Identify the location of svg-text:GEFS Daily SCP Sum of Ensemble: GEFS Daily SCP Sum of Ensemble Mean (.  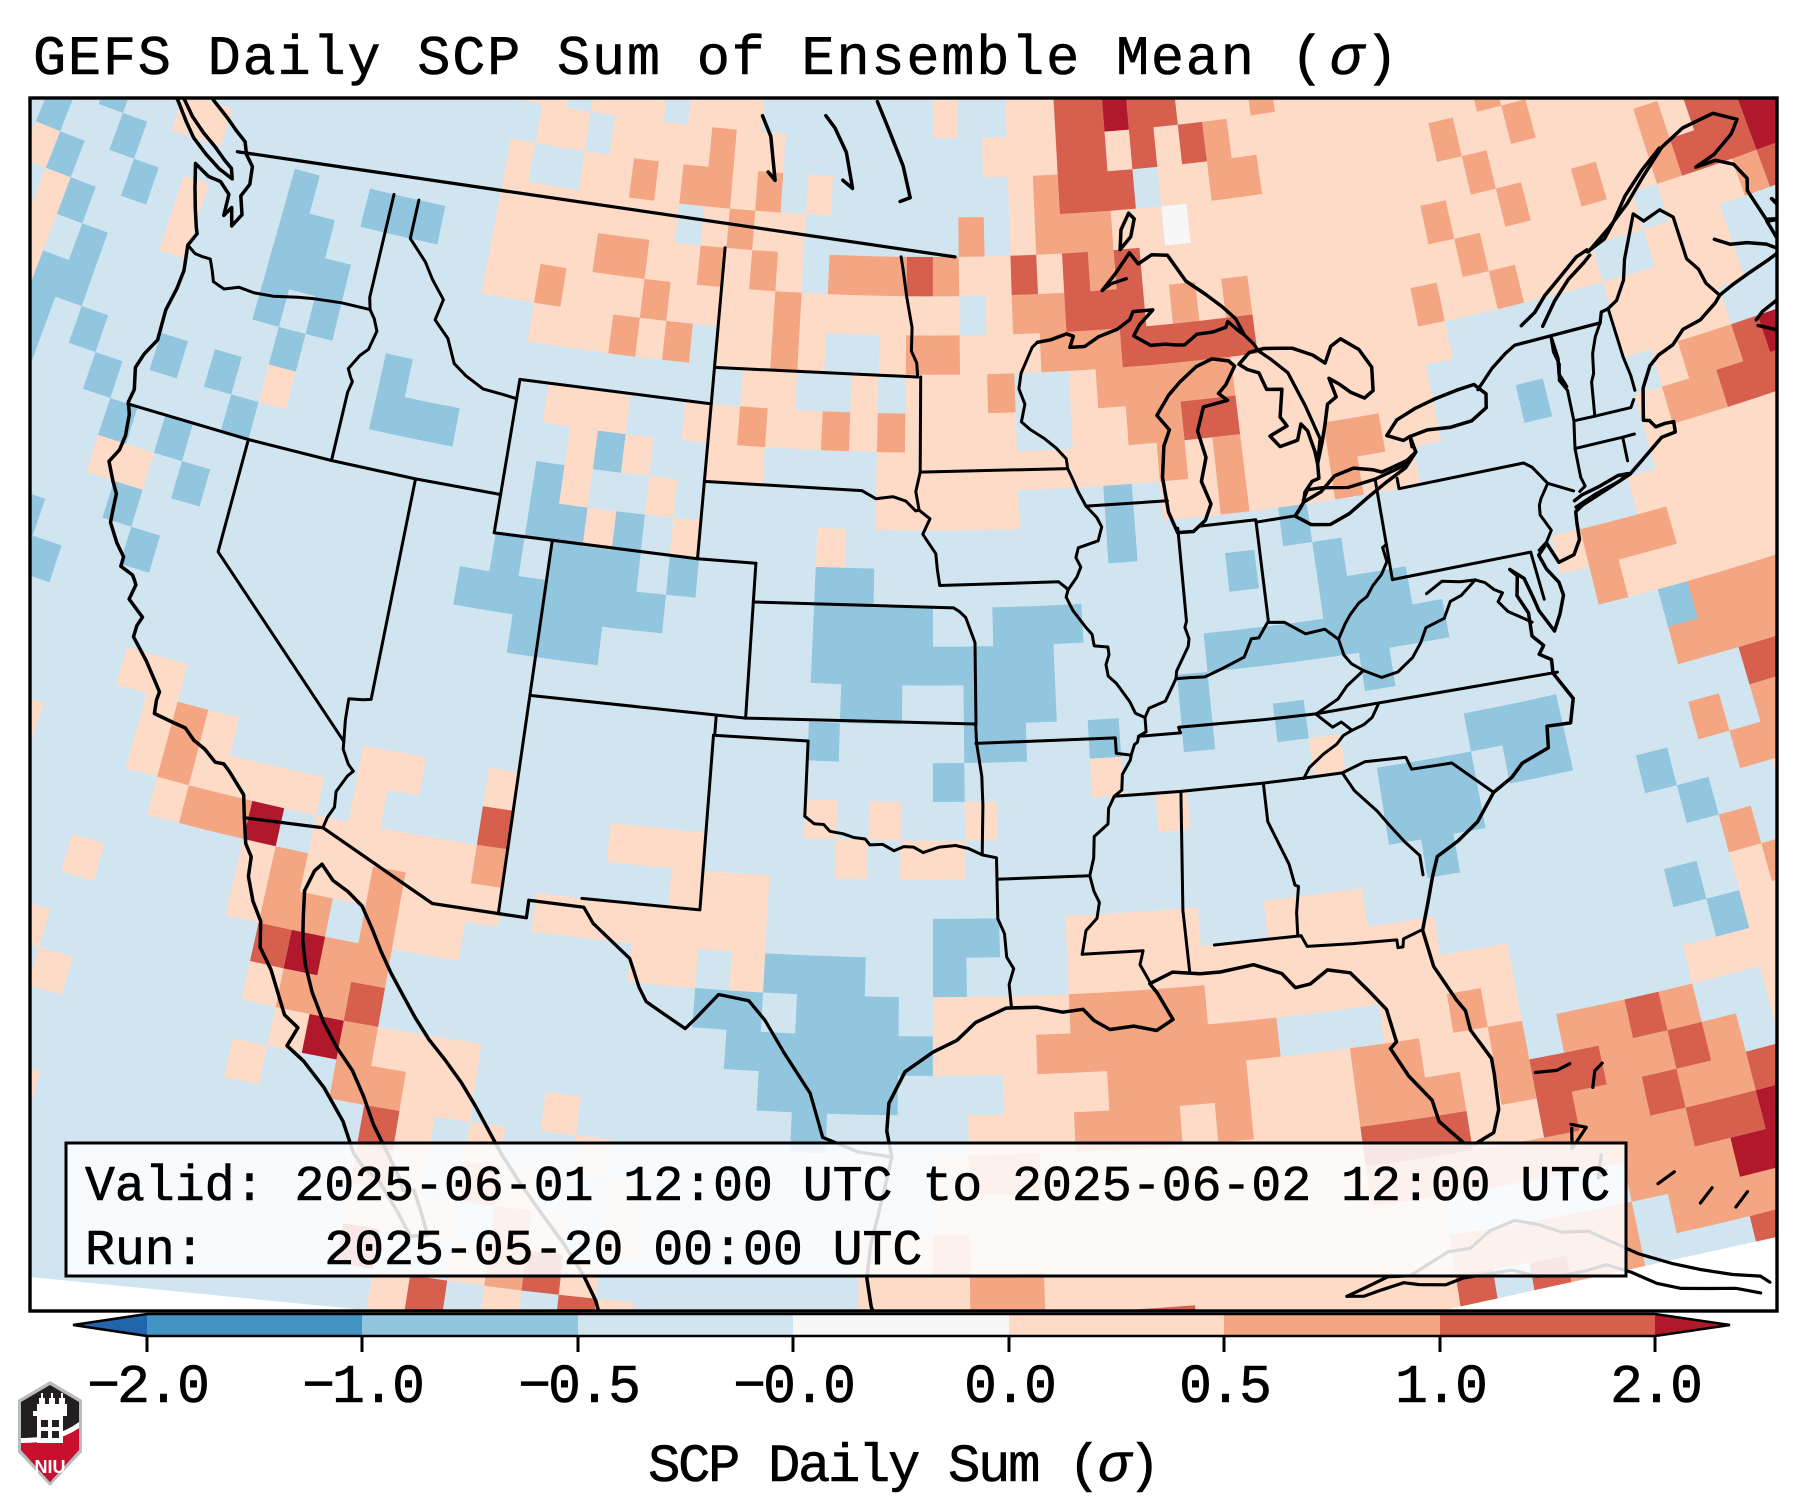
(679, 59).